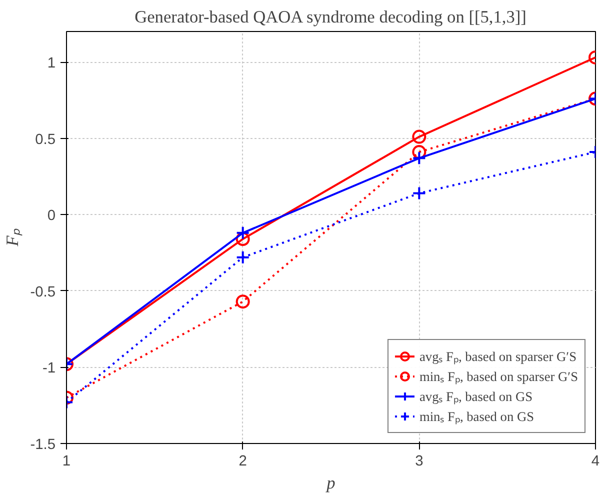 This screenshot has width=607, height=502. I want to click on x-tick-label: 4, so click(595, 462).